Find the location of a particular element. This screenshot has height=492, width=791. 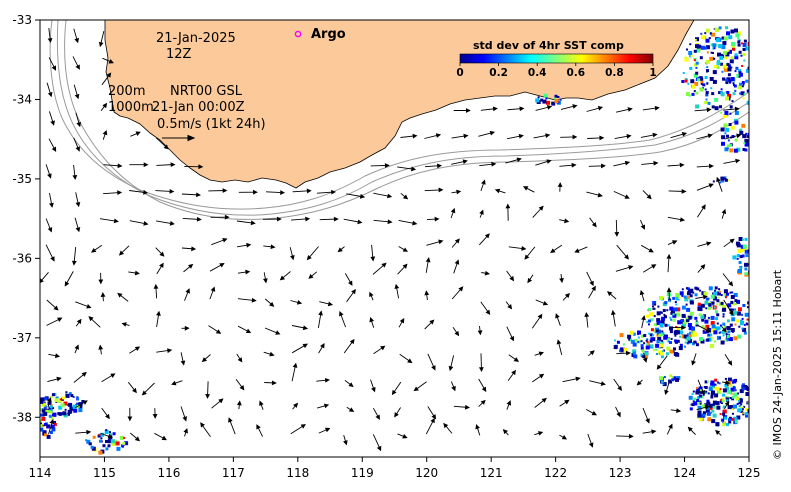

scale-label: 0.5m/s (1kt 24h) is located at coordinates (211, 124).